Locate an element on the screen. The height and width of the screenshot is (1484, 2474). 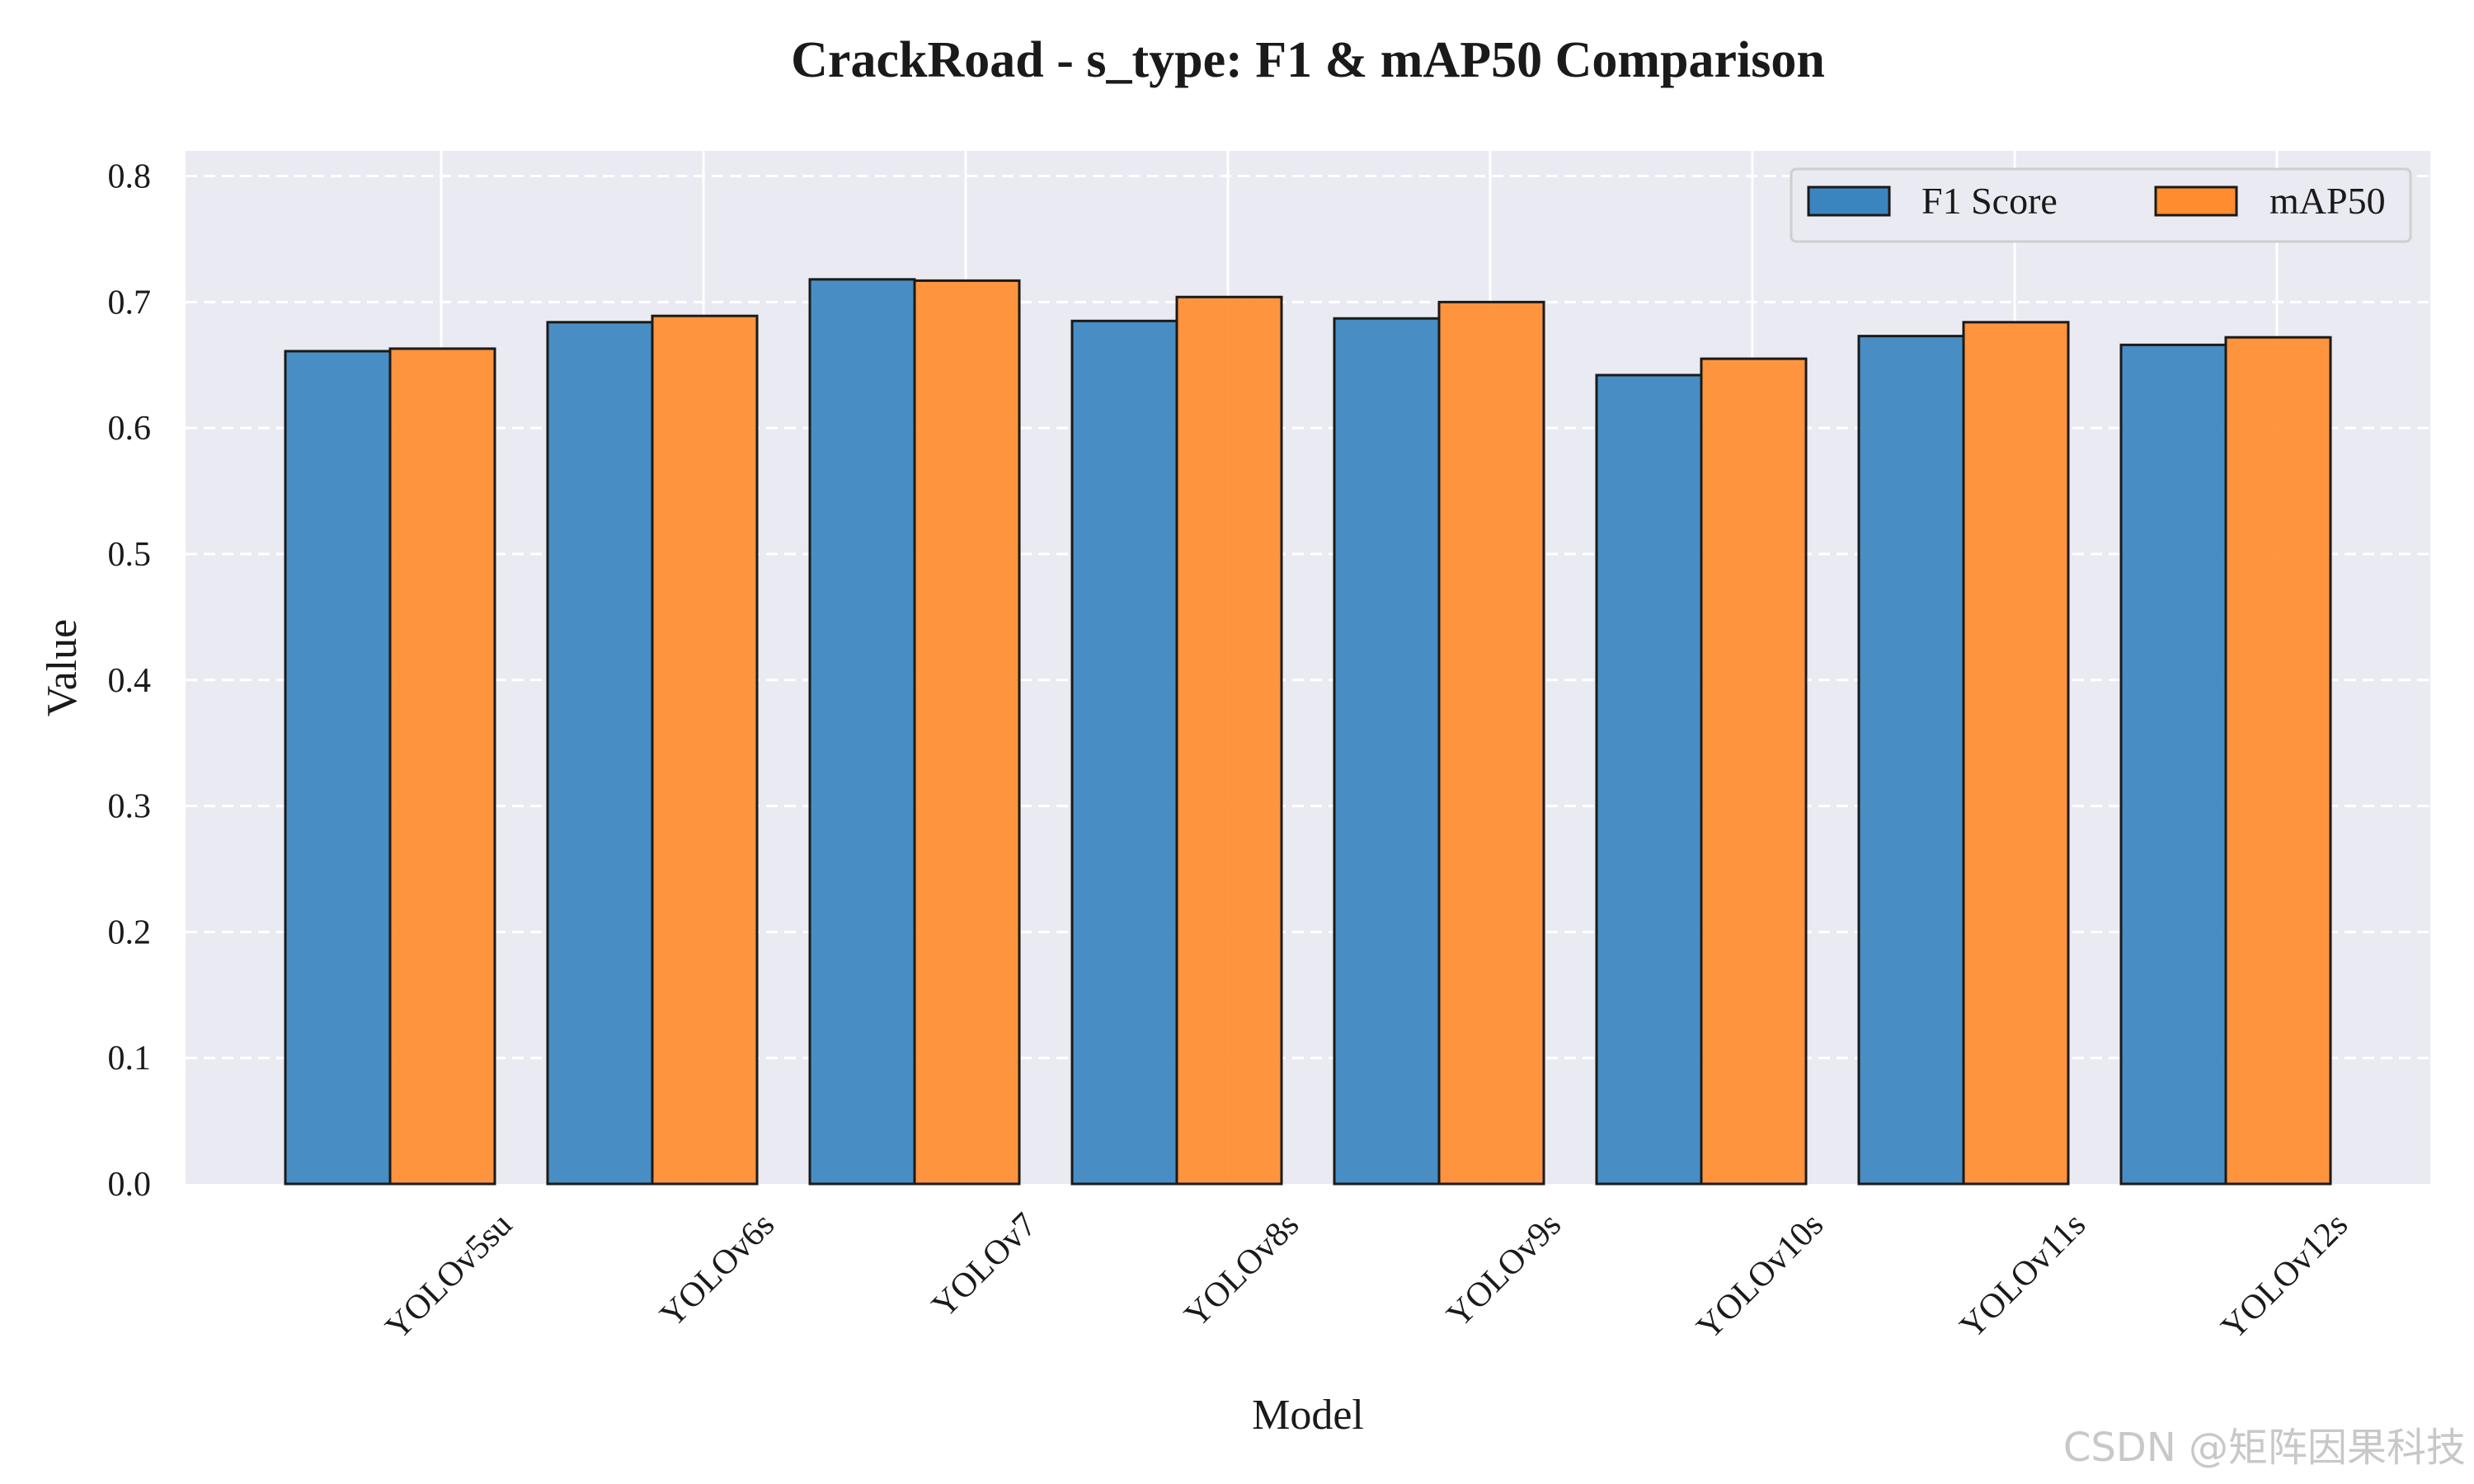
bar-map50-yolov6s is located at coordinates (705, 750).